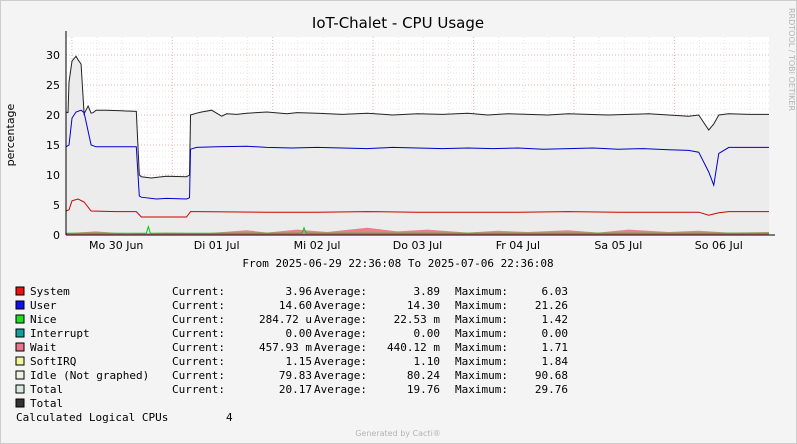  Describe the element at coordinates (398, 23) in the screenshot. I see `chart-title: IoT-Chalet - CPU Usage` at that location.